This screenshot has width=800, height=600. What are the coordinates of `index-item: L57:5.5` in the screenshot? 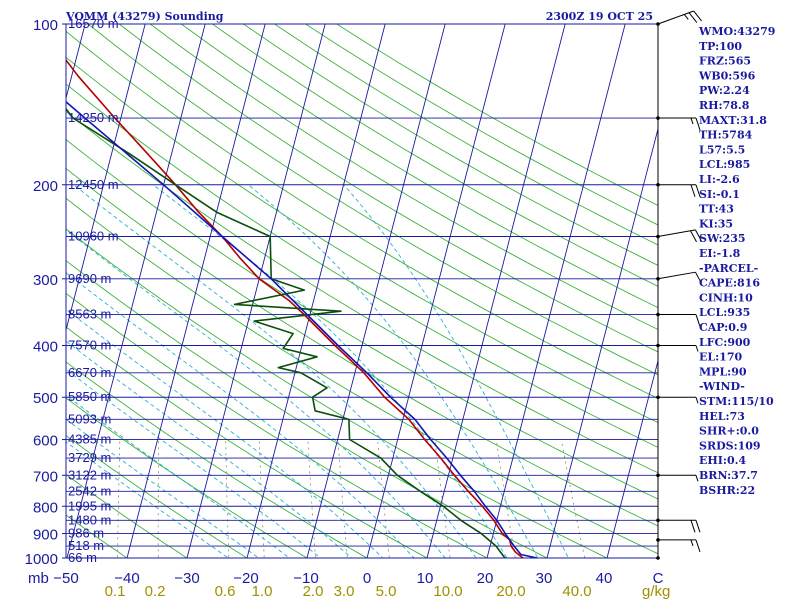 It's located at (722, 149).